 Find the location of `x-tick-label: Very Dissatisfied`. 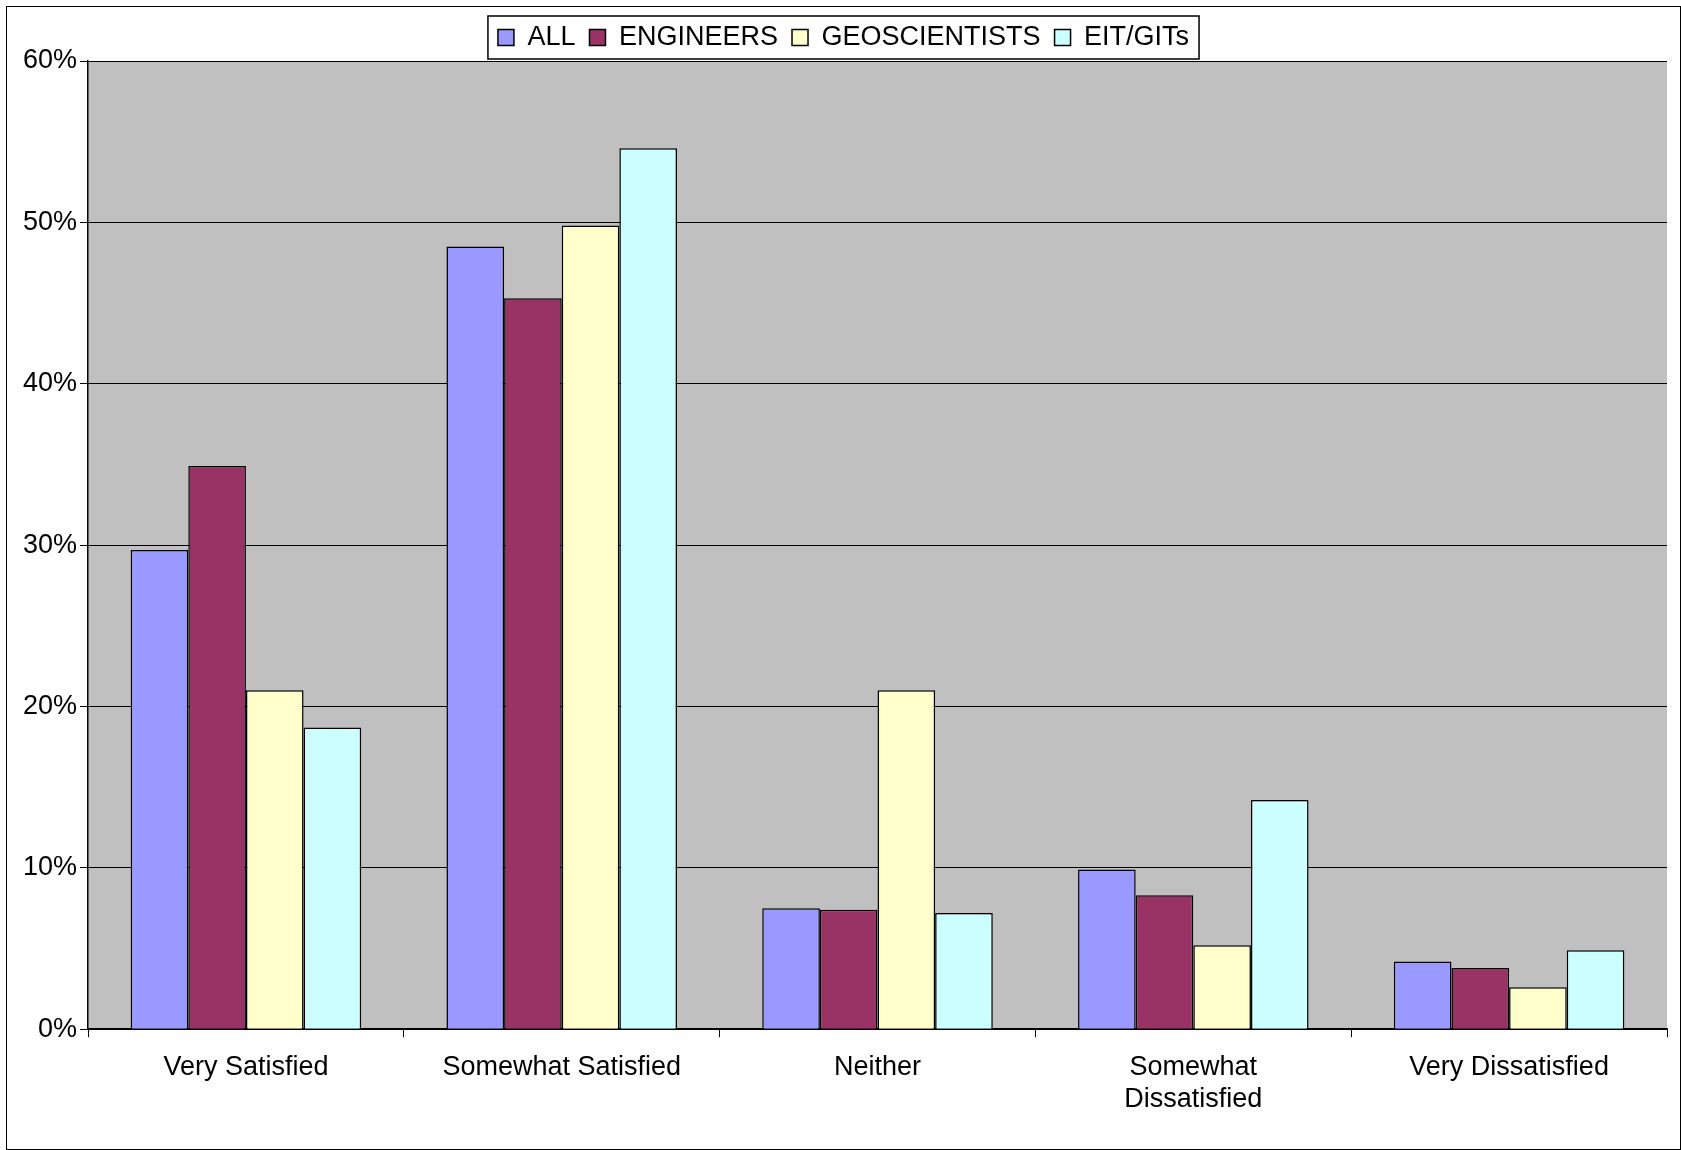

x-tick-label: Very Dissatisfied is located at coordinates (1509, 1065).